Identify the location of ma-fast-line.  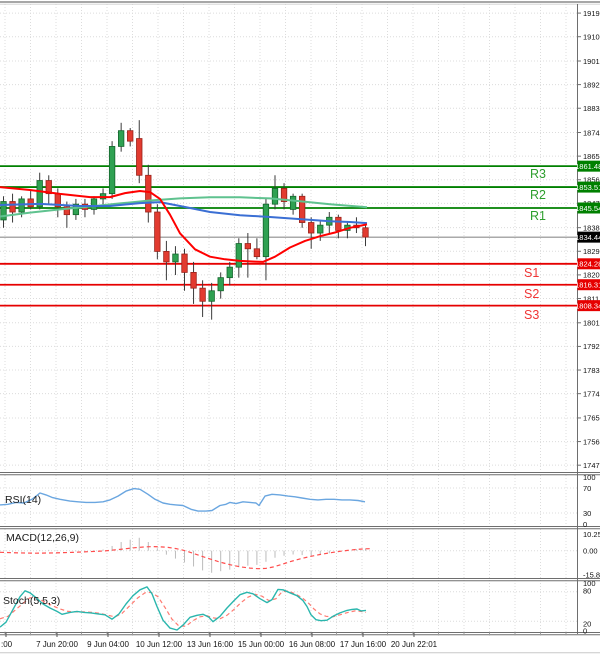
(184, 224).